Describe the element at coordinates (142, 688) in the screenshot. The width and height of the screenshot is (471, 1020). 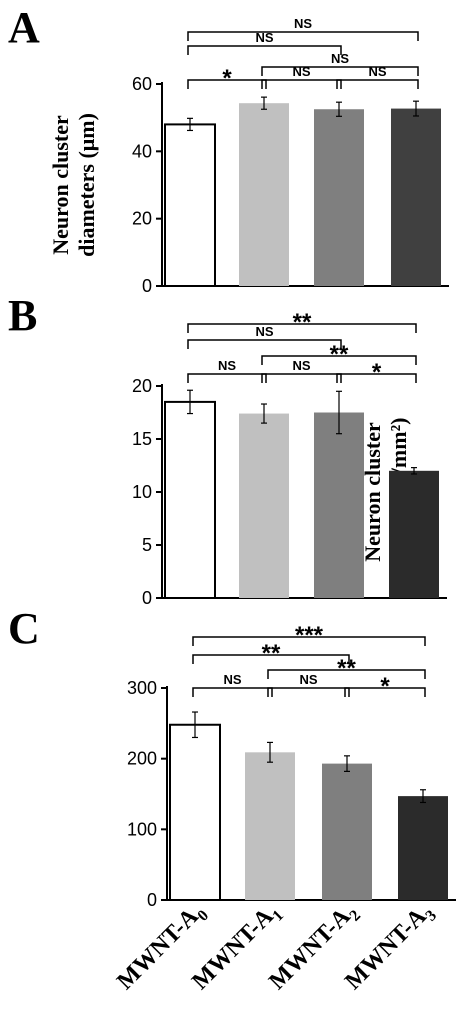
I see `y-tick-label: 300` at that location.